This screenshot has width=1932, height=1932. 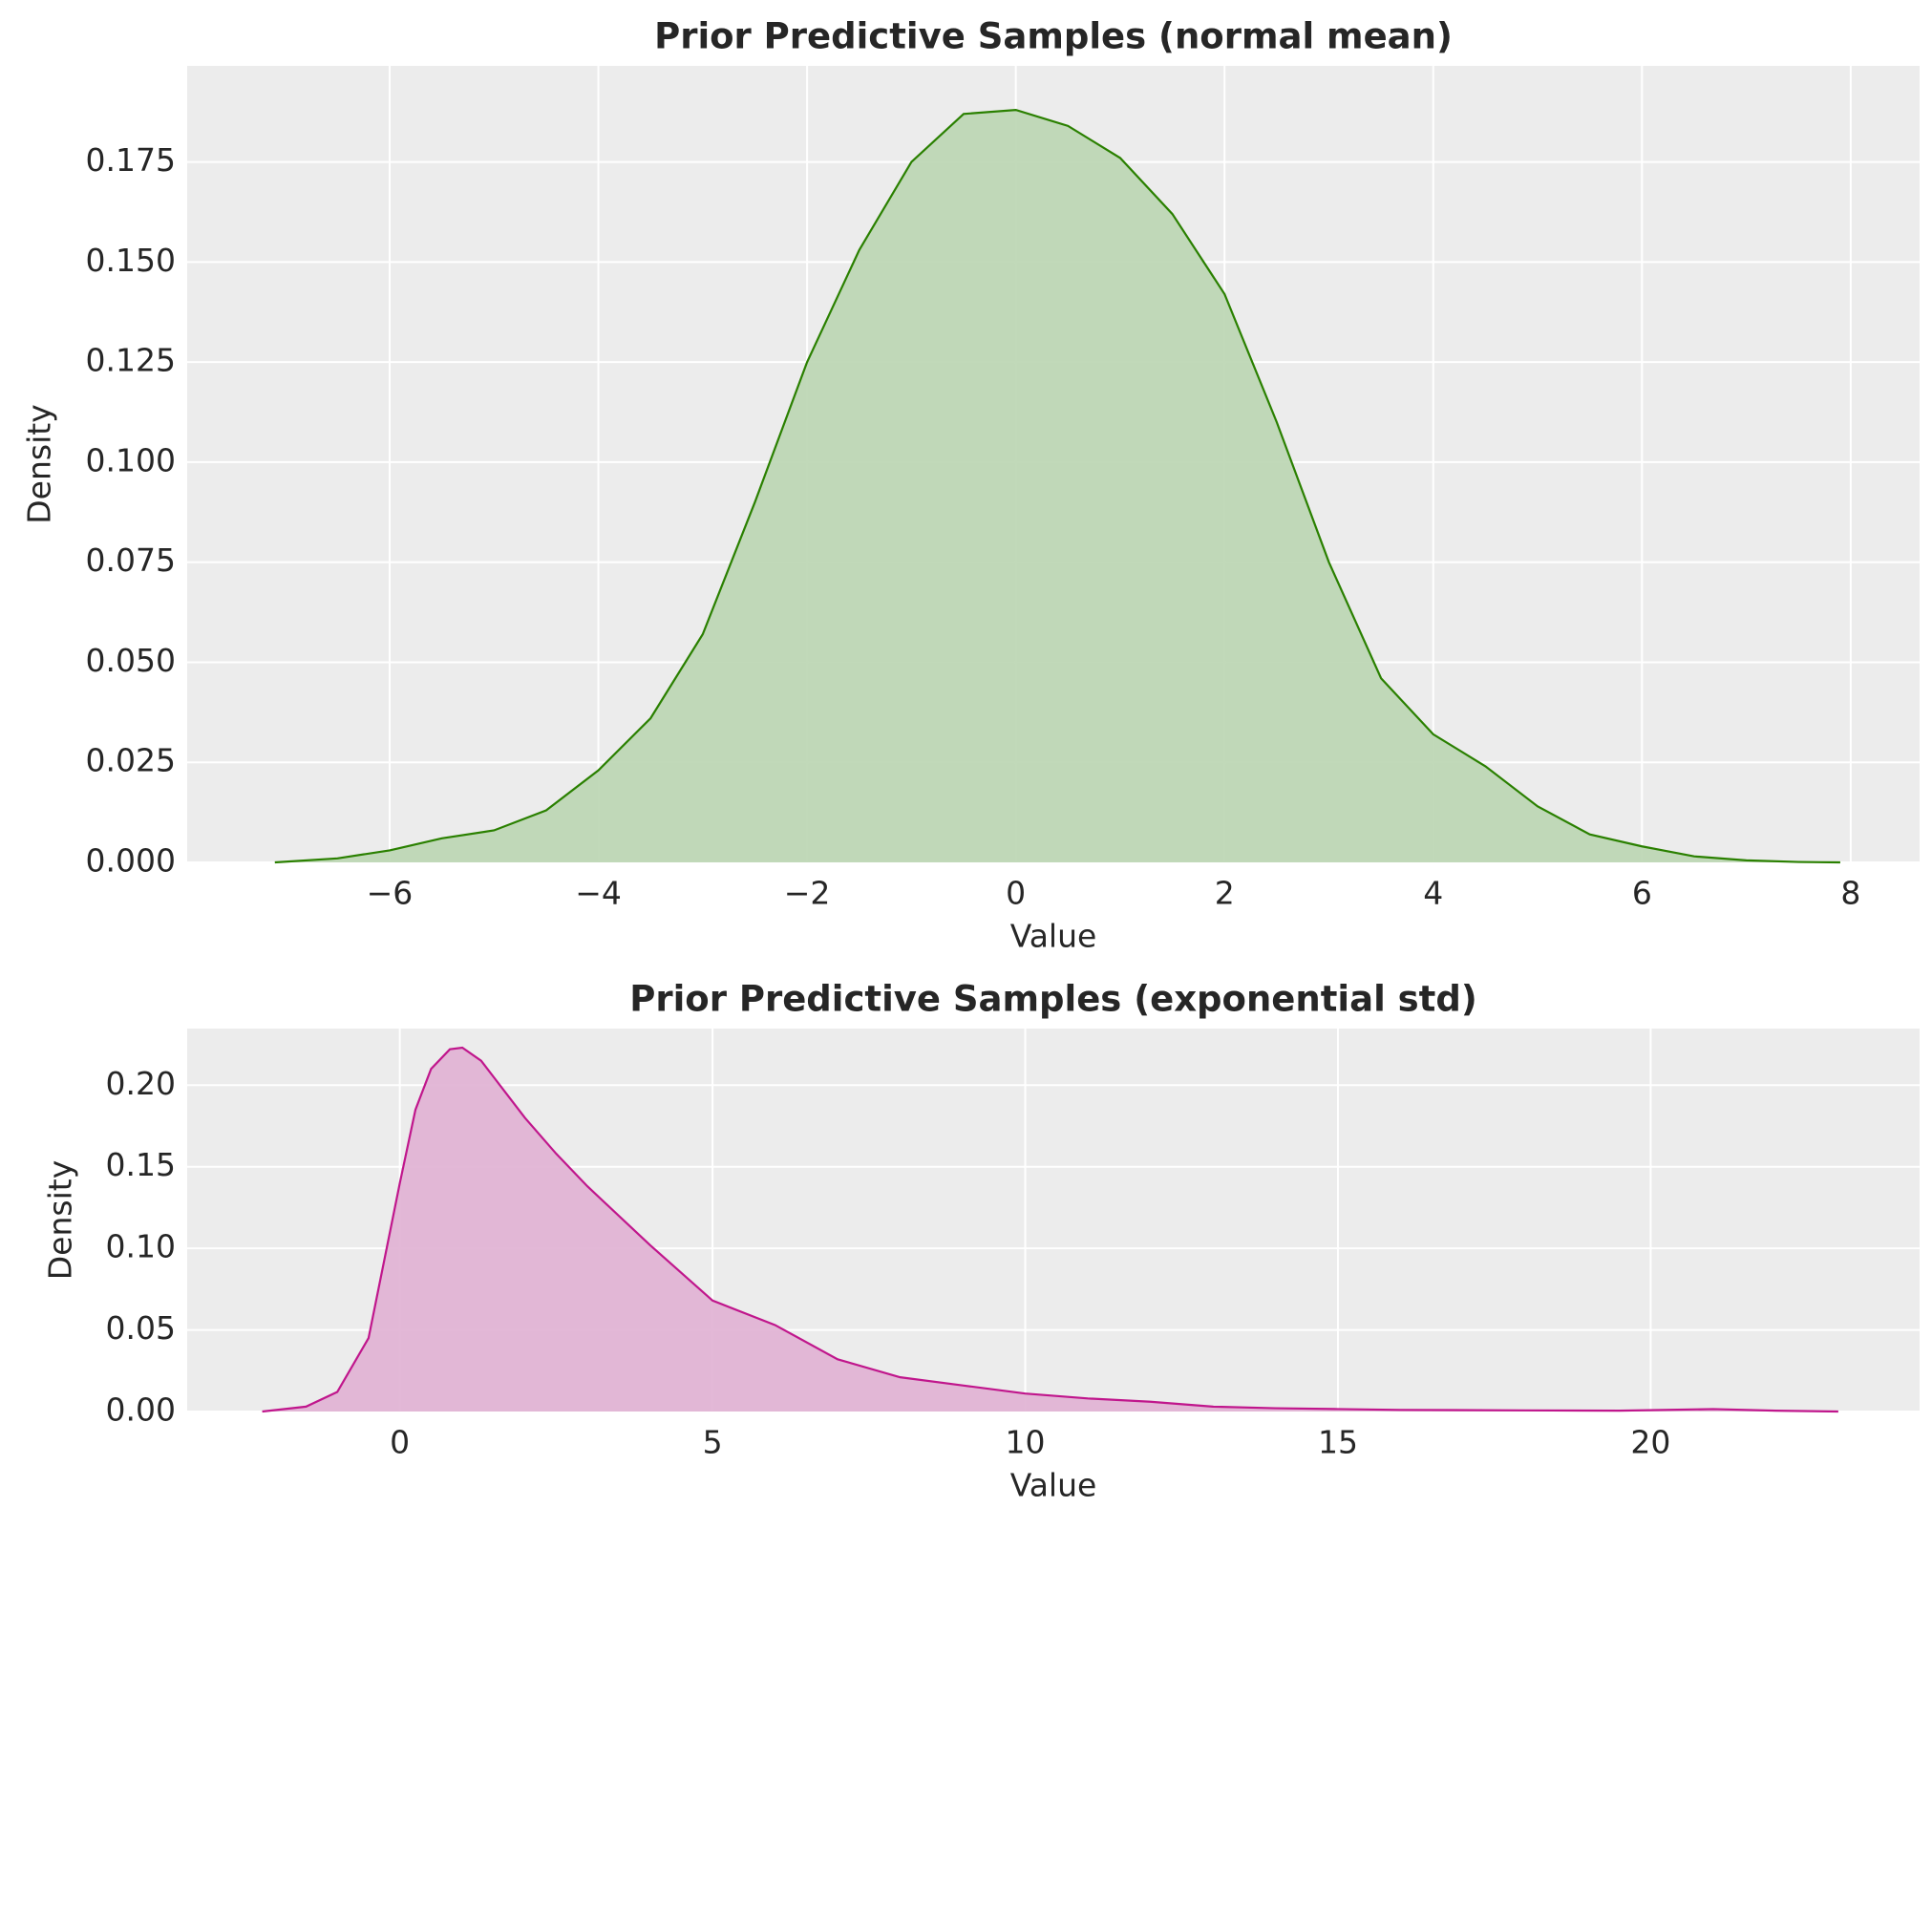 What do you see at coordinates (141, 1328) in the screenshot?
I see `y-tick-label: 0.05` at bounding box center [141, 1328].